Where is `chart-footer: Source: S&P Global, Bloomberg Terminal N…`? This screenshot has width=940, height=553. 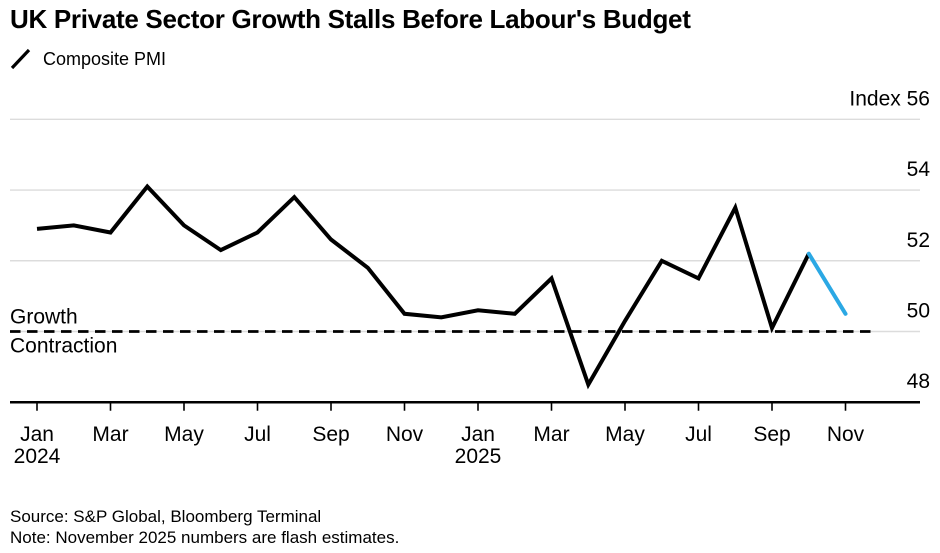
chart-footer: Source: S&P Global, Bloomberg Terminal N… is located at coordinates (204, 527).